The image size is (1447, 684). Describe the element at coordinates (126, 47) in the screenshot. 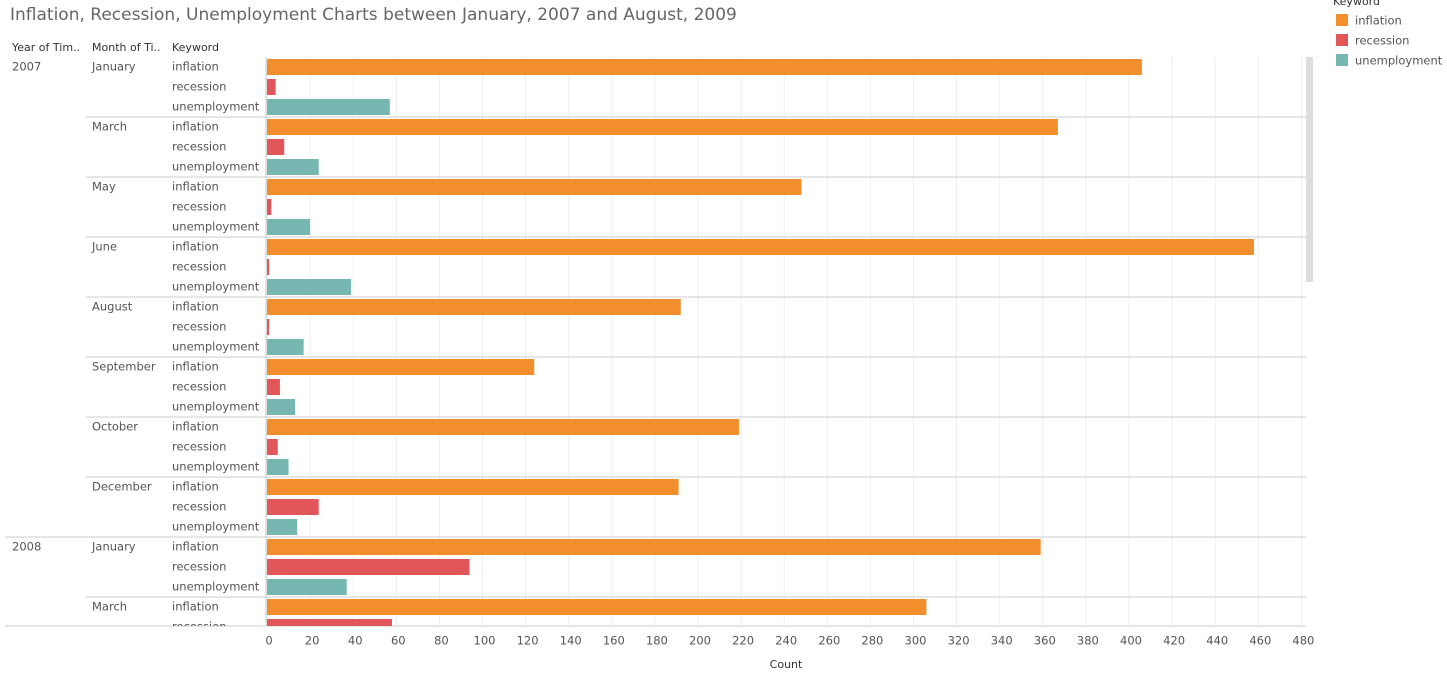

I see `row-header: Month of Ti..` at that location.